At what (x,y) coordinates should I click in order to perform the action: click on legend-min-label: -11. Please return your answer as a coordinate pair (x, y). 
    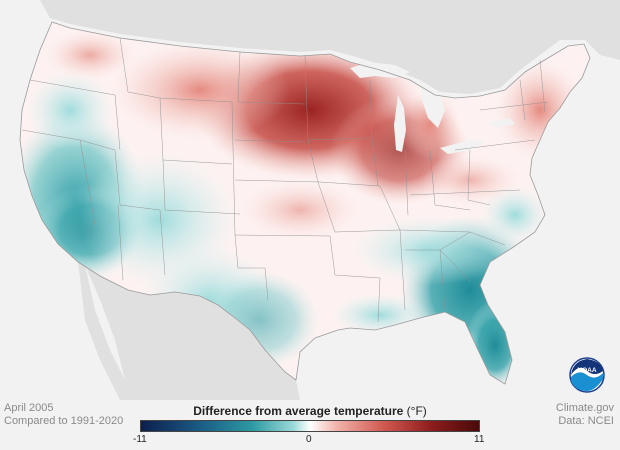
    Looking at the image, I should click on (140, 439).